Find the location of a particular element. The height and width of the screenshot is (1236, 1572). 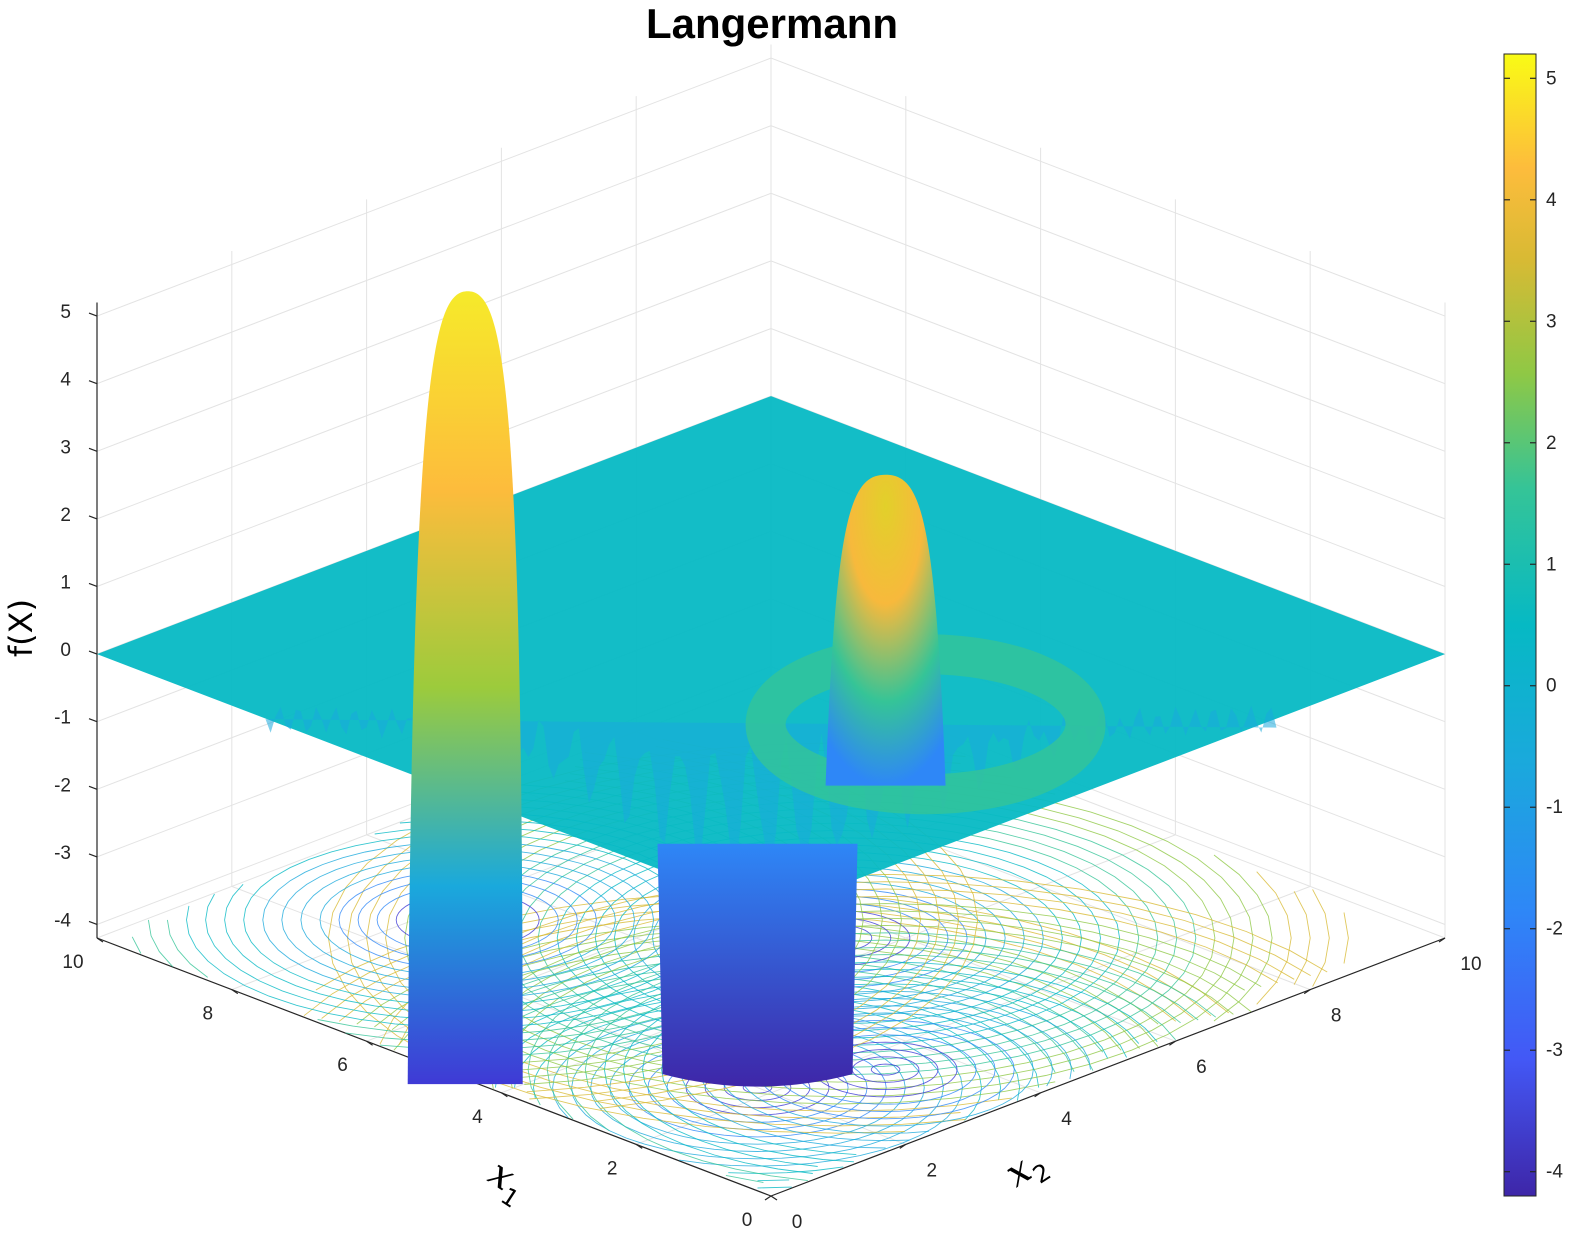

colorbar-tick-label: 2 is located at coordinates (1551, 443).